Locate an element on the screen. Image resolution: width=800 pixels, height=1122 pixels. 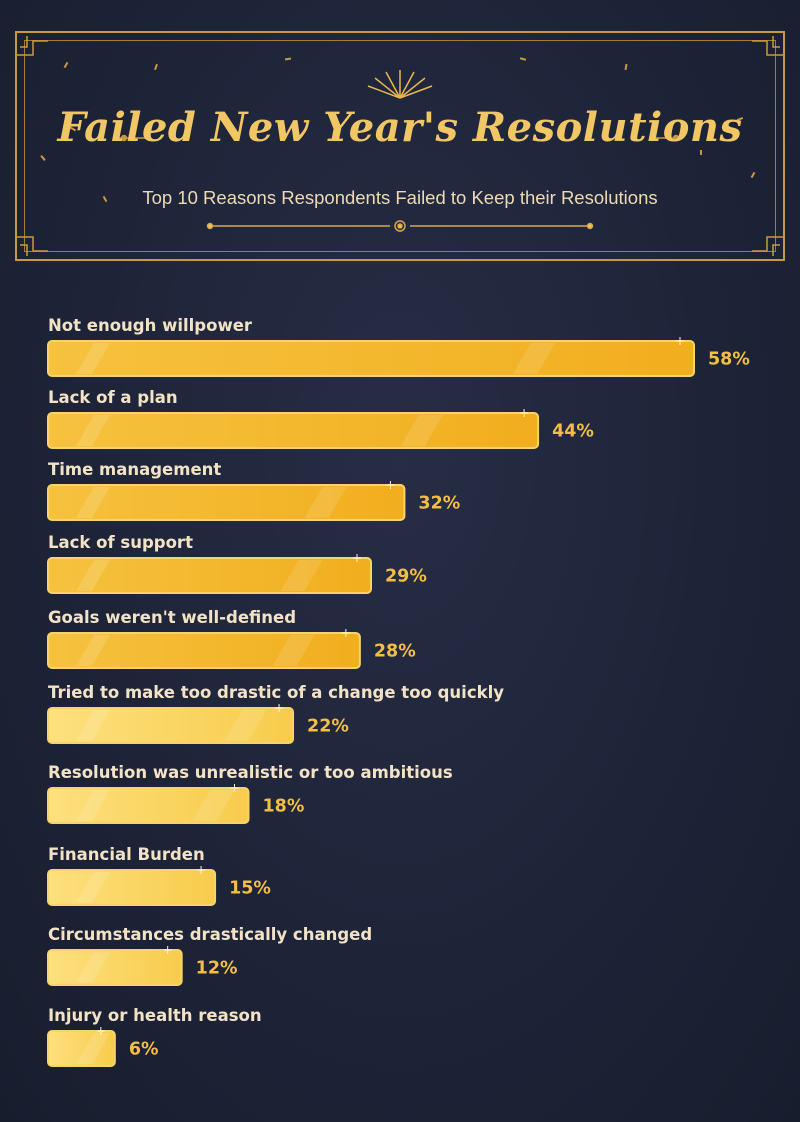
bar-row: Lack of support 29% is located at coordinates (237, 563).